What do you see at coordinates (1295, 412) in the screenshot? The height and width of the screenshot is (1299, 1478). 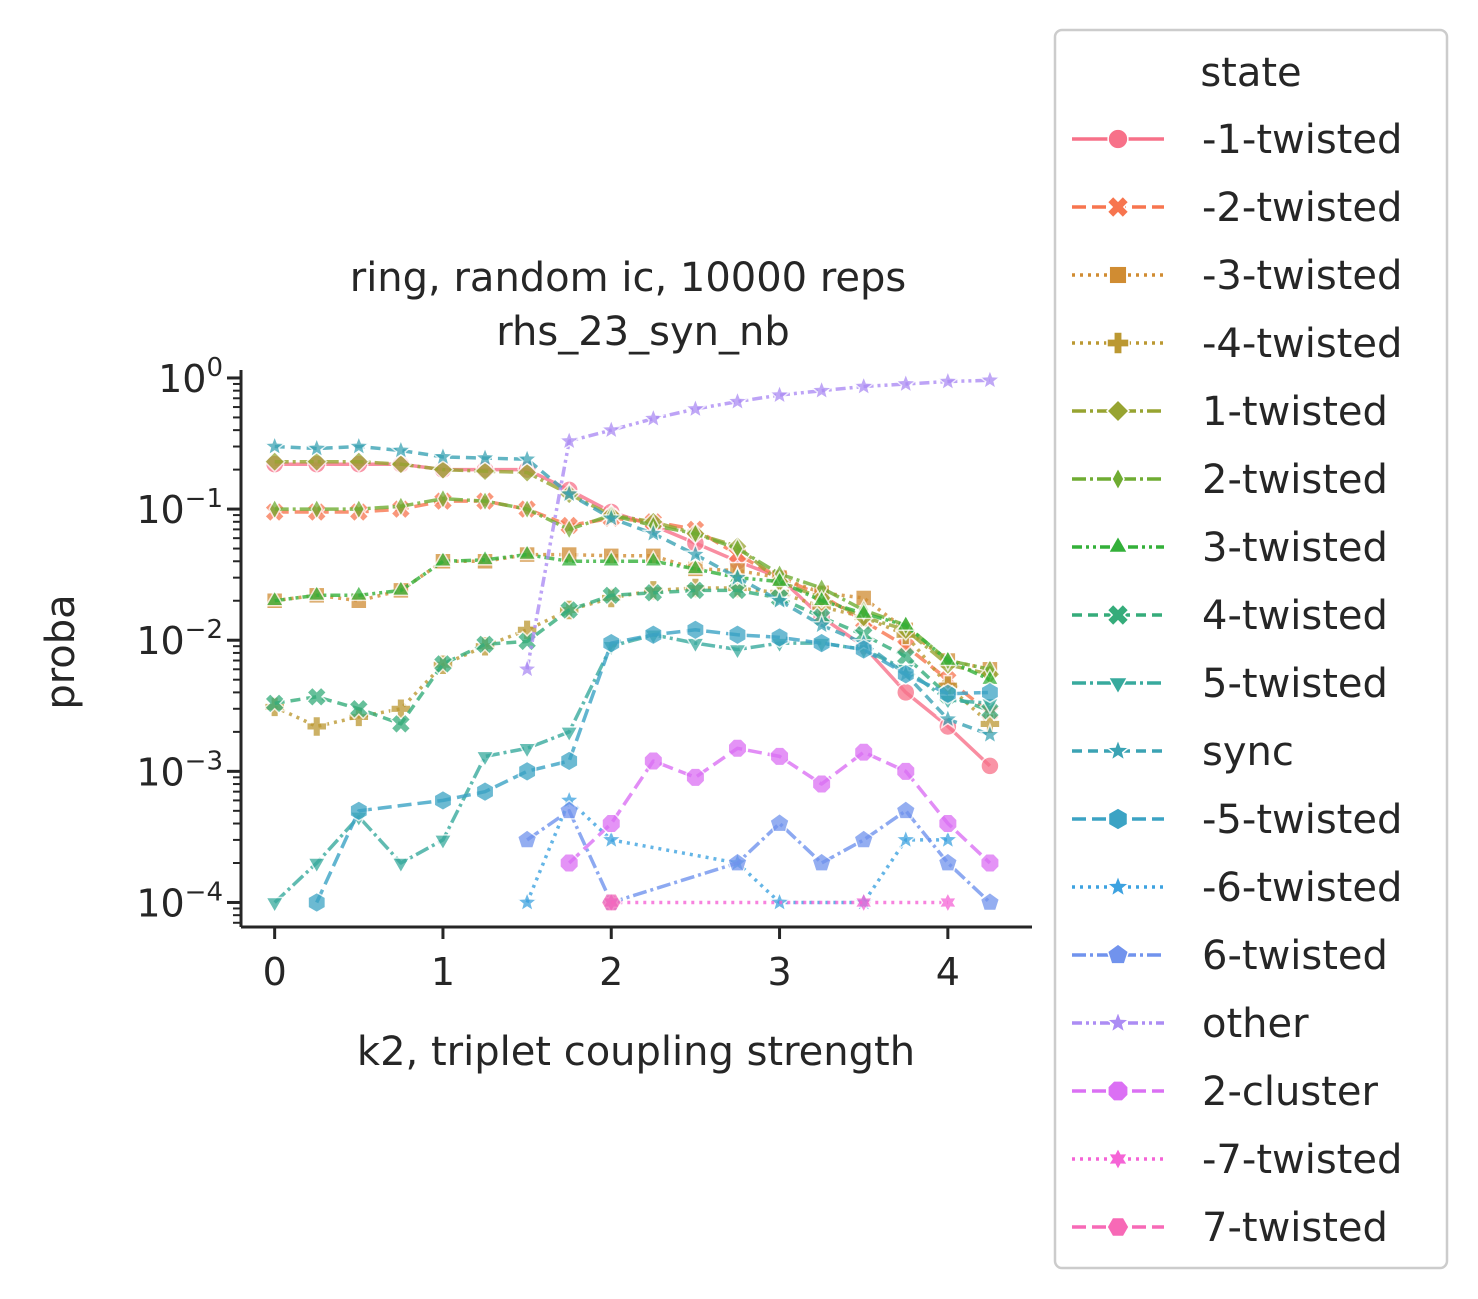 I see `legend-label: 1-twisted` at bounding box center [1295, 412].